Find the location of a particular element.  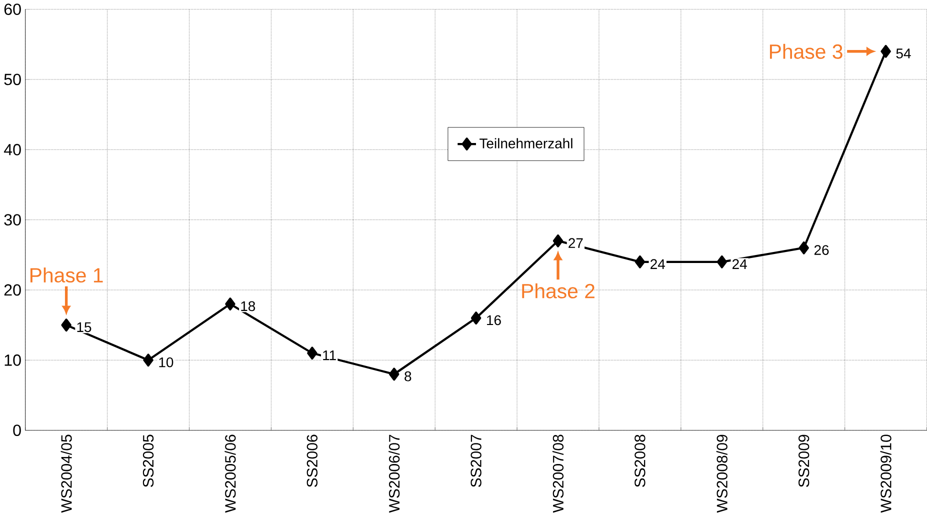

data-label: 27 is located at coordinates (575, 243).